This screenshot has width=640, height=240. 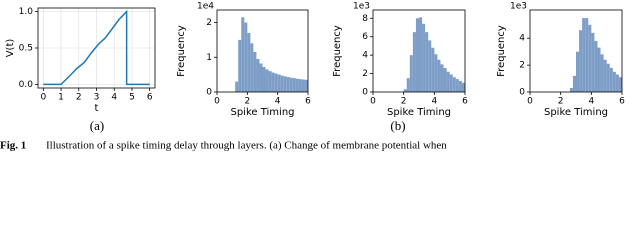 What do you see at coordinates (61, 98) in the screenshot?
I see `x-tick-label: 1` at bounding box center [61, 98].